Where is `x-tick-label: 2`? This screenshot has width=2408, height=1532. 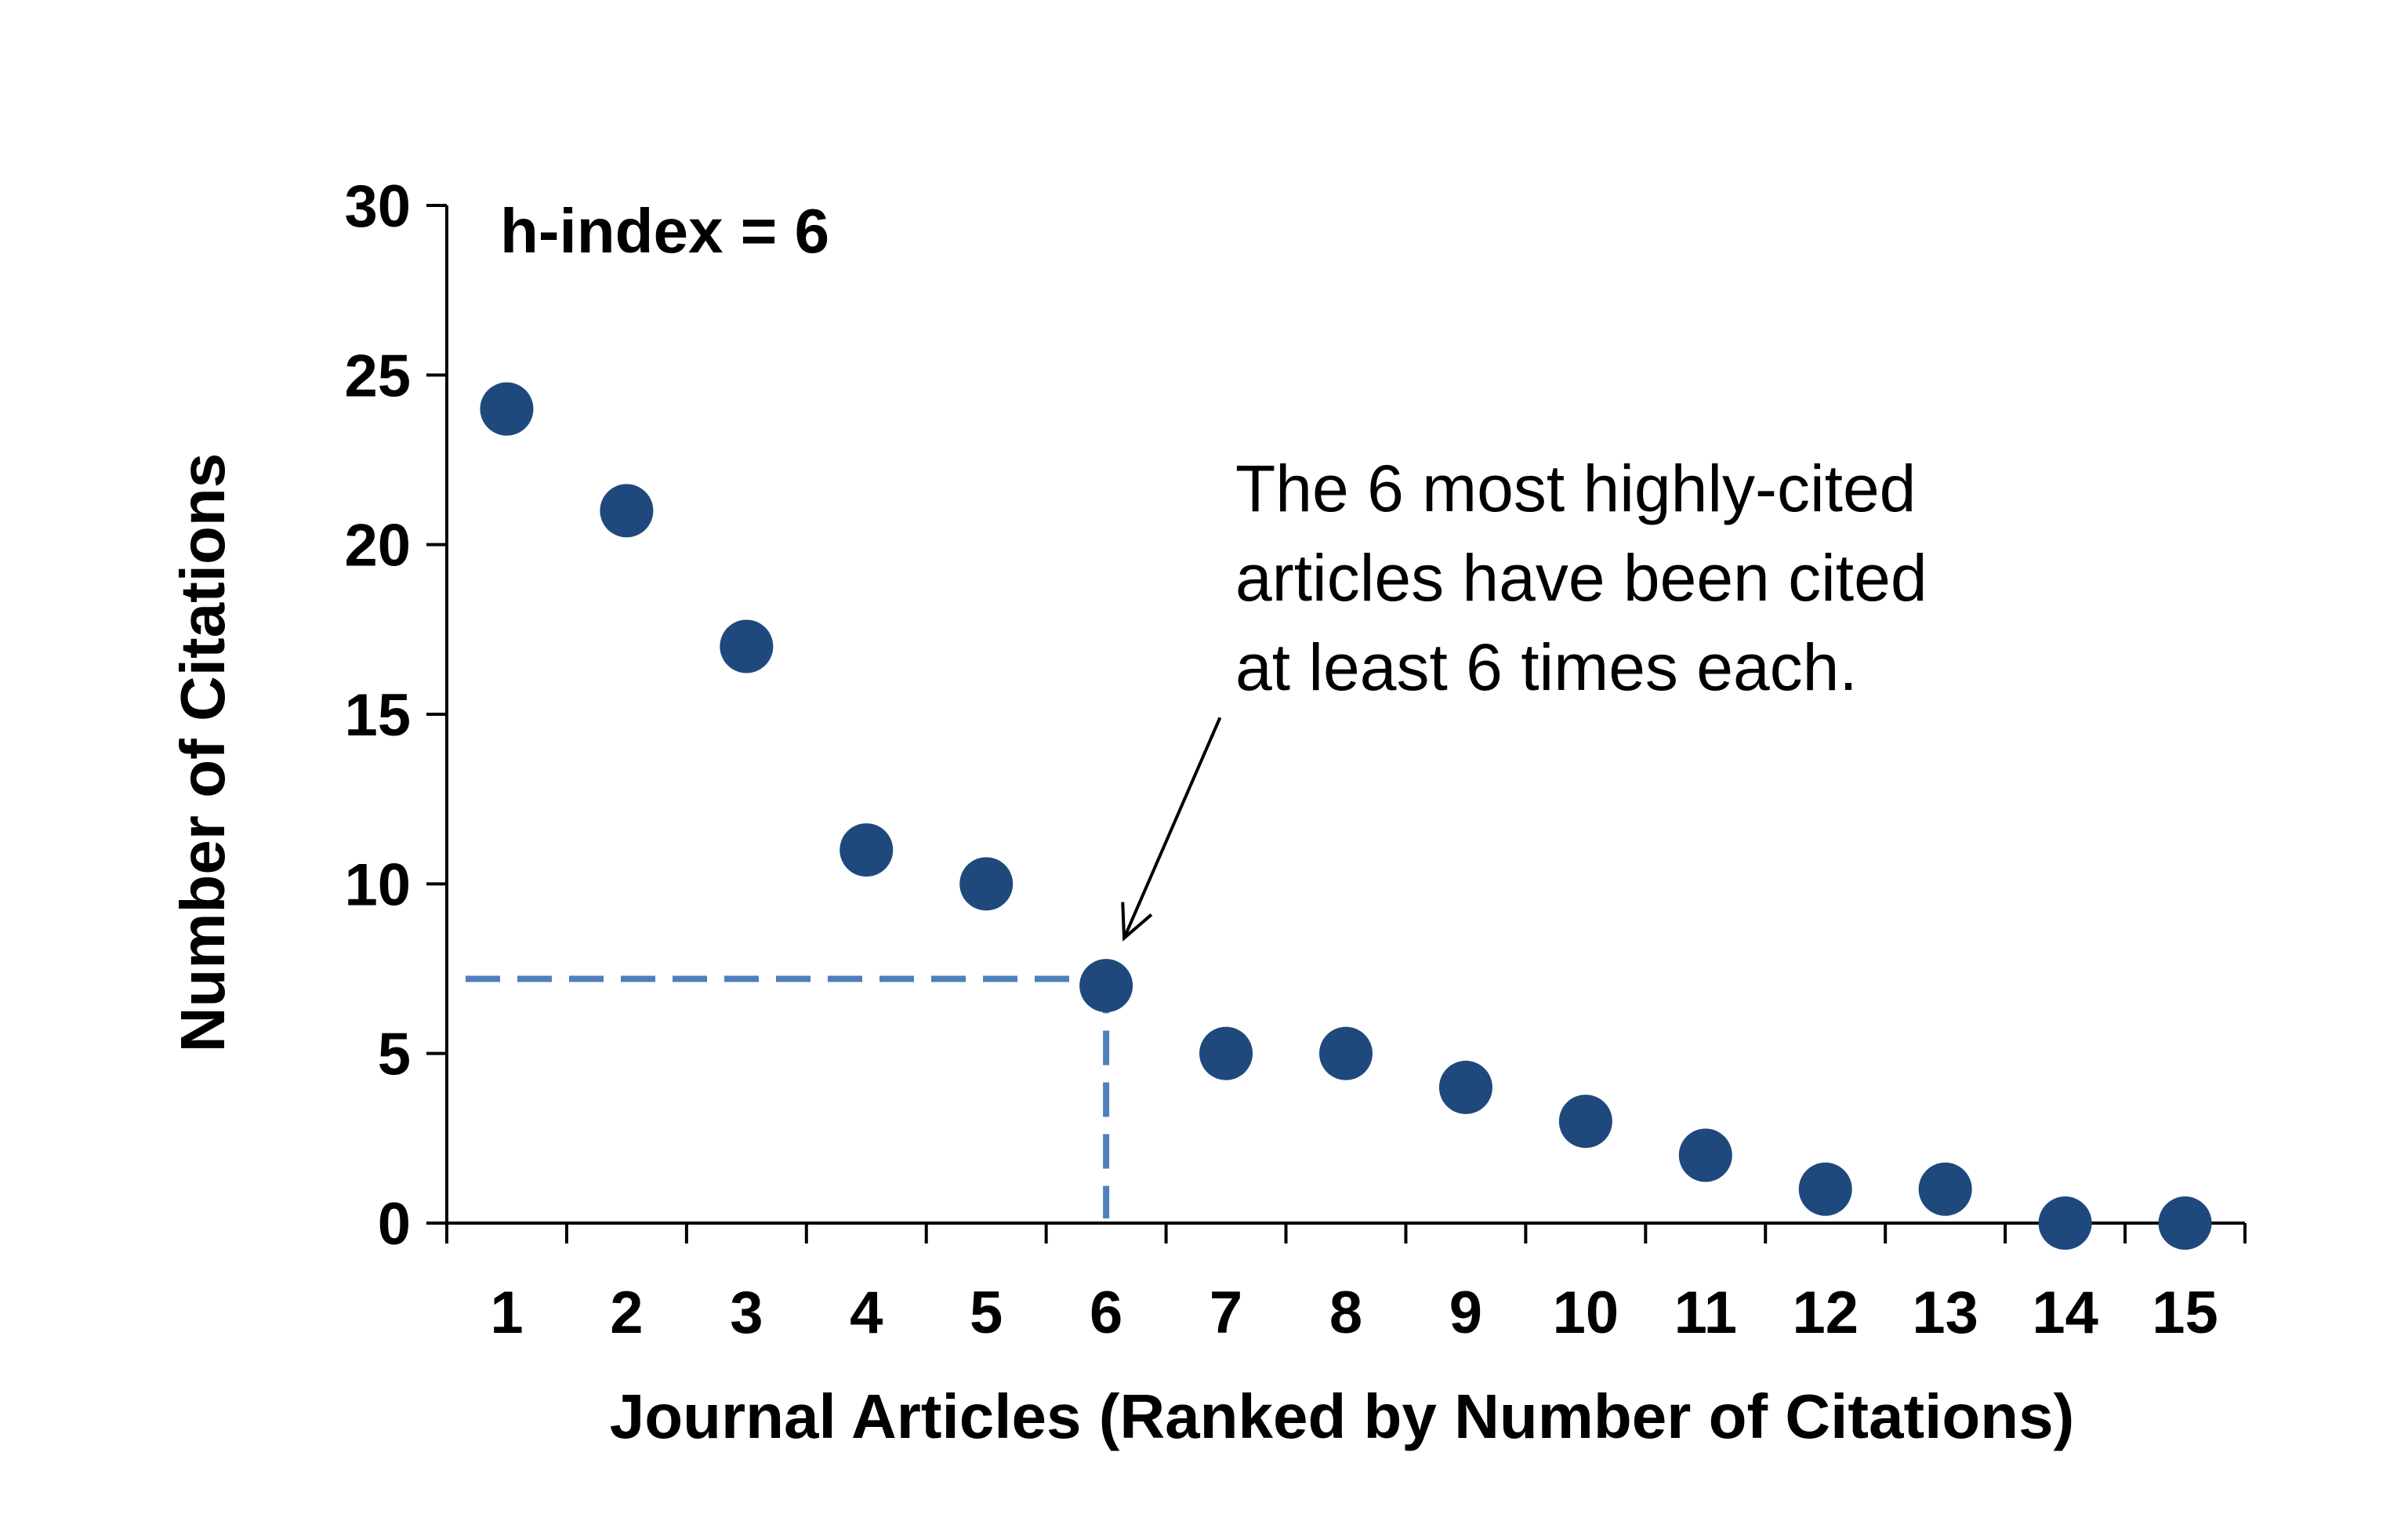
x-tick-label: 2 is located at coordinates (626, 1313).